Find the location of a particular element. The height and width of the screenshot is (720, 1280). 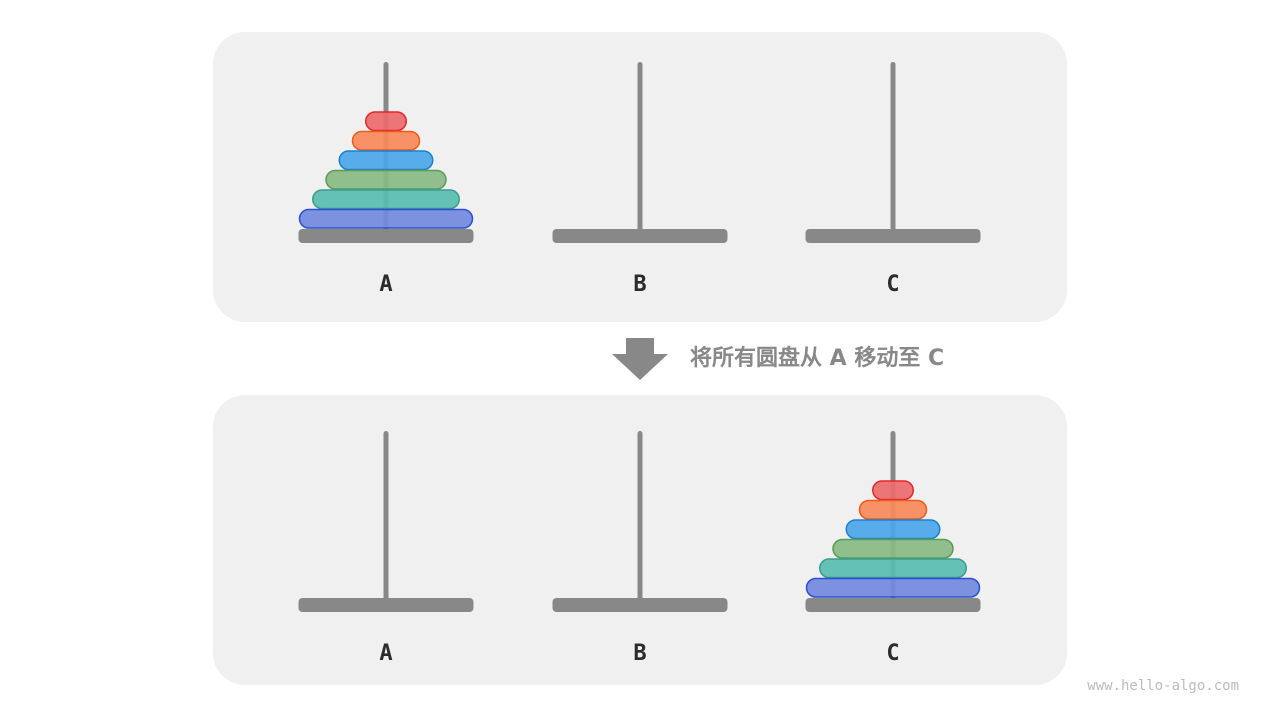

watermark: www.hello-algo.com is located at coordinates (1163, 686).